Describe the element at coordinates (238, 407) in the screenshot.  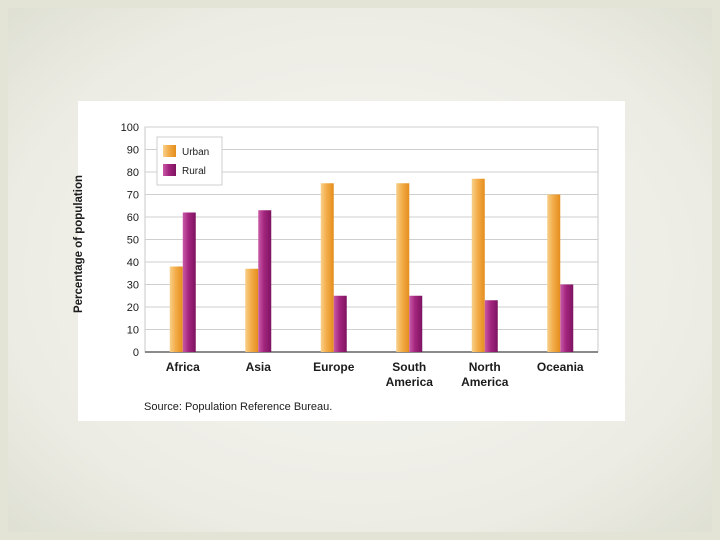
I see `source-note: Source: Population Reference Bureau.` at that location.